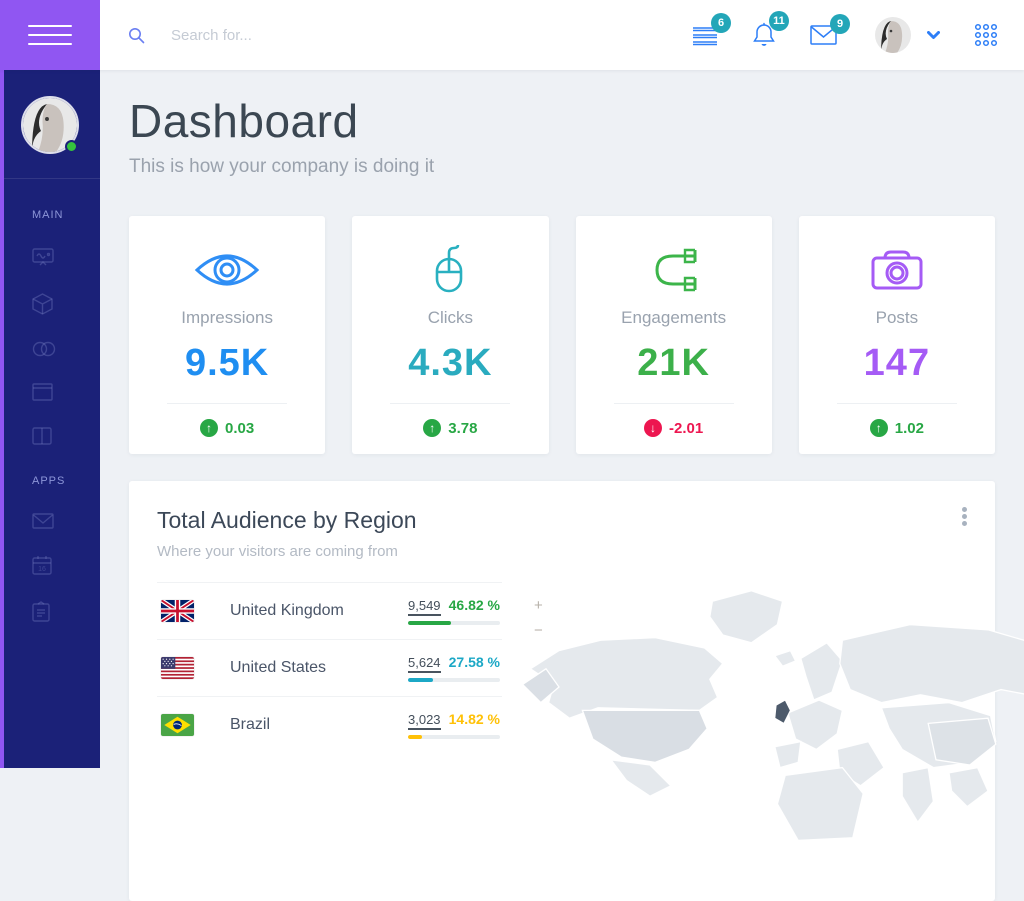 This screenshot has width=1024, height=901. What do you see at coordinates (909, 428) in the screenshot?
I see `stat-change: 1.02` at bounding box center [909, 428].